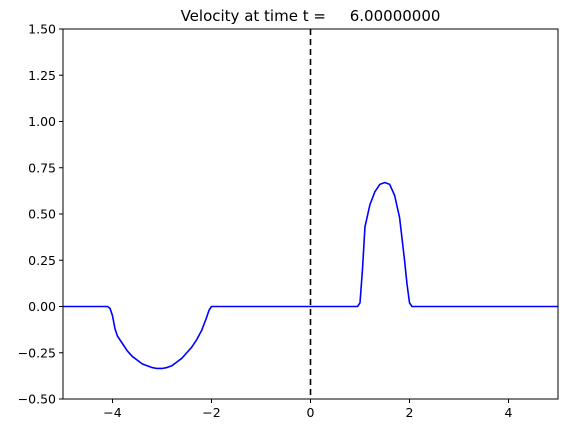  Describe the element at coordinates (42, 214) in the screenshot. I see `y-tick-label: 0.50` at that location.